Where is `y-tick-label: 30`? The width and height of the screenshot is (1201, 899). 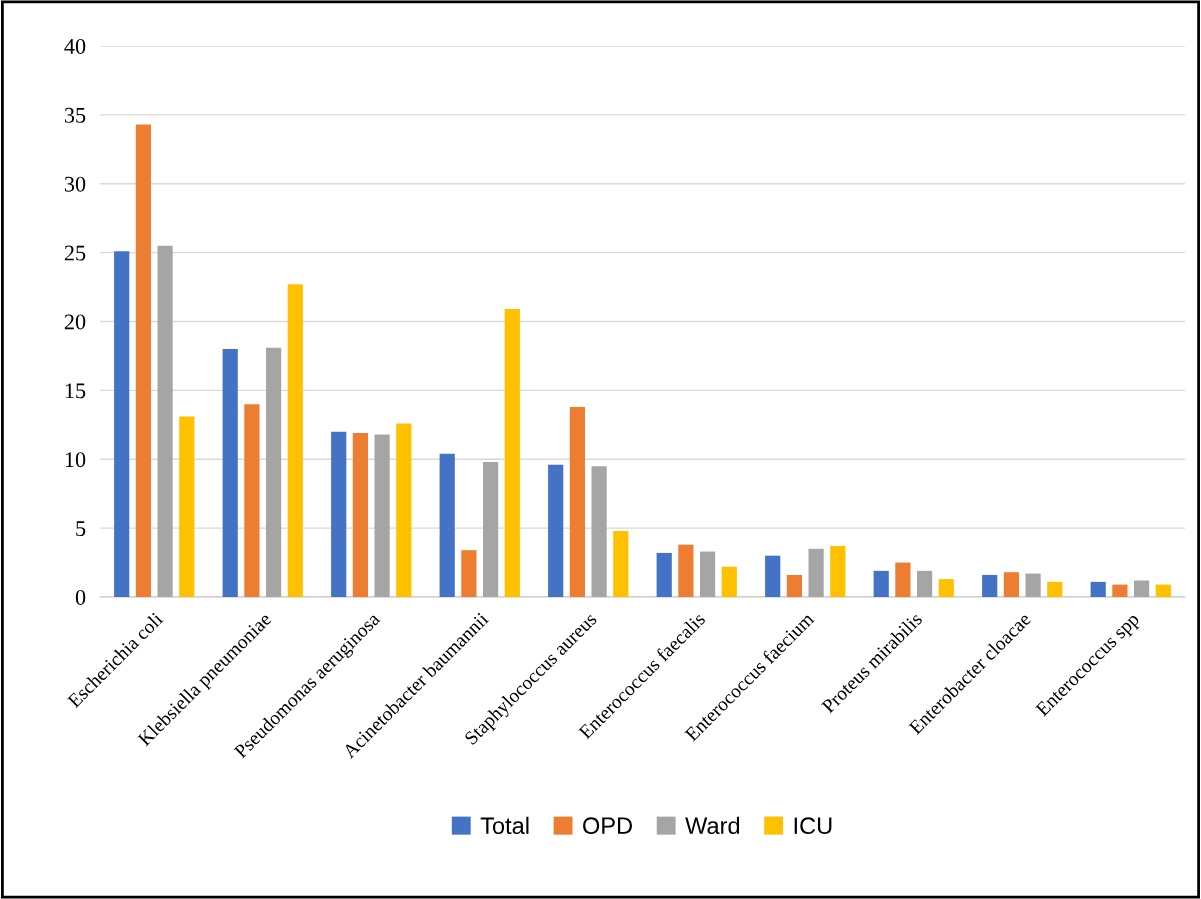 y-tick-label: 30 is located at coordinates (75, 184).